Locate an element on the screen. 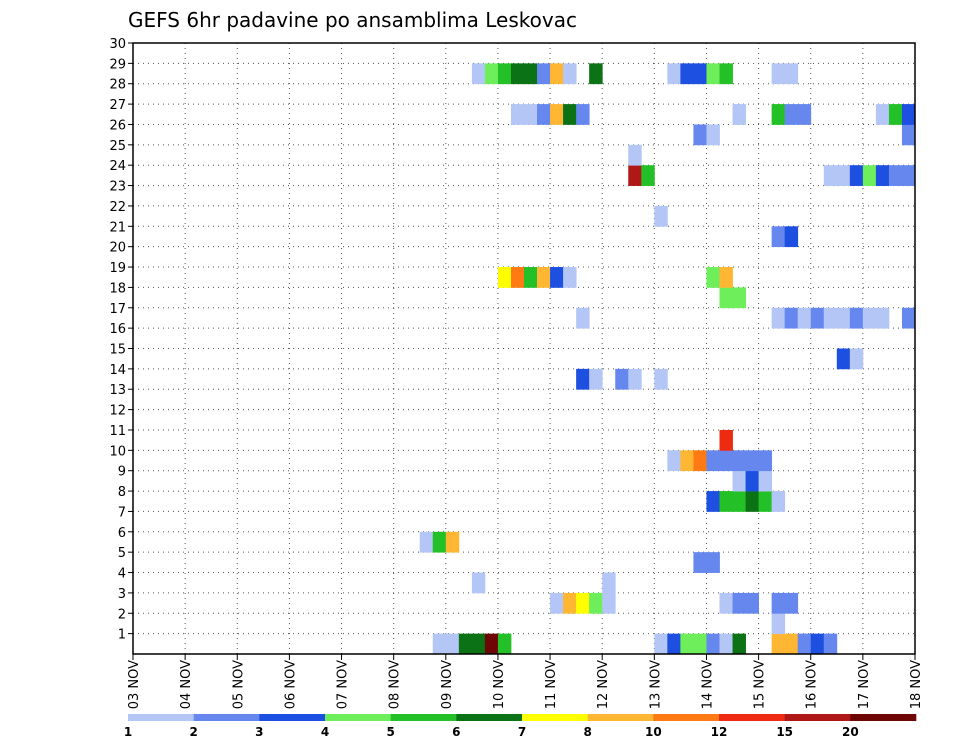 This screenshot has width=960, height=742. y-tick-label: 13 is located at coordinates (117, 390).